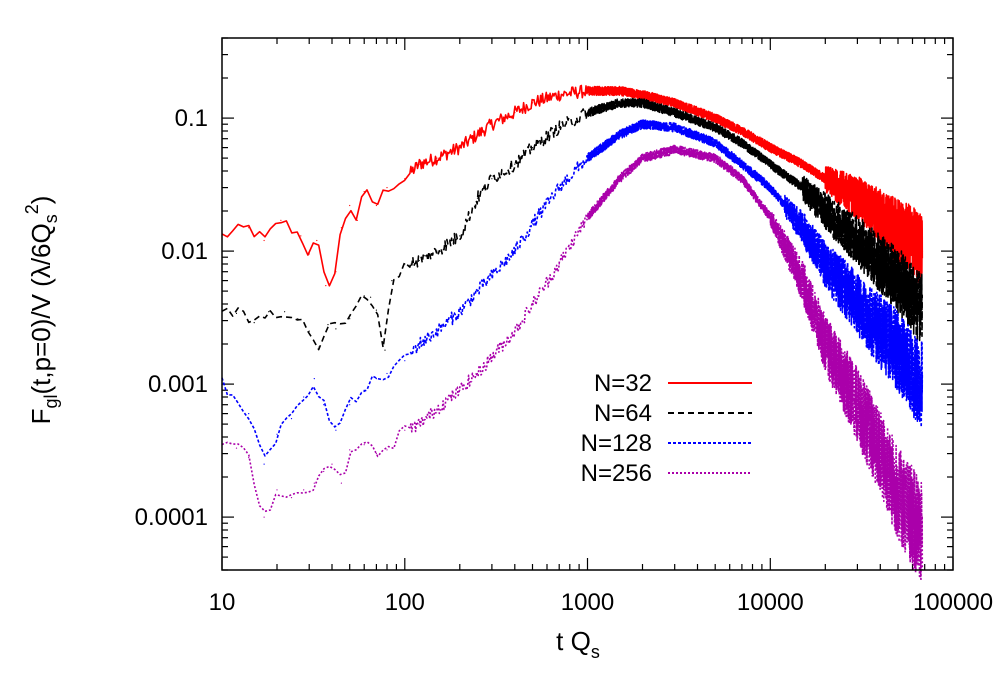  I want to click on y-tick-label: 0.0001, so click(171, 517).